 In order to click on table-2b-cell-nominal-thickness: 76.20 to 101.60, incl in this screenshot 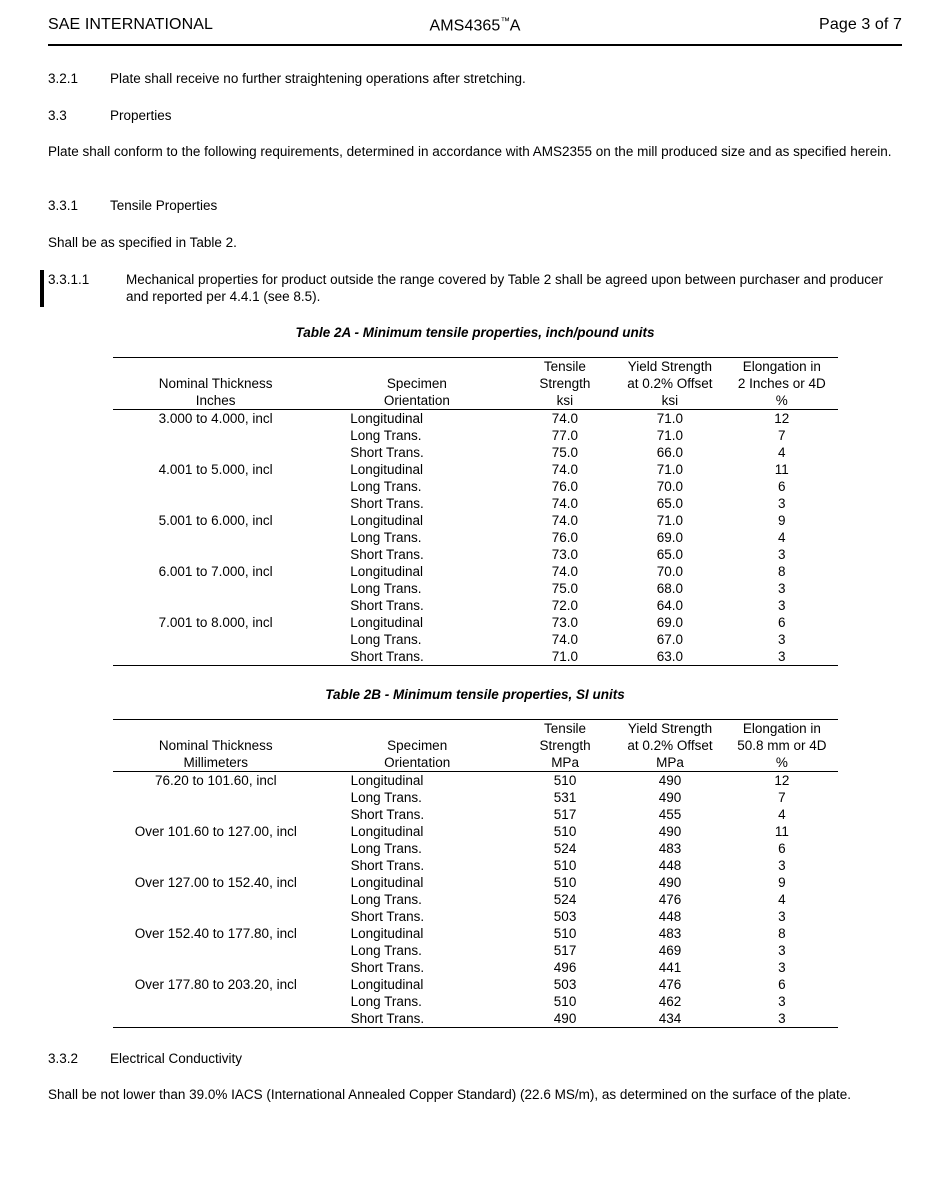, I will do `click(215, 780)`.